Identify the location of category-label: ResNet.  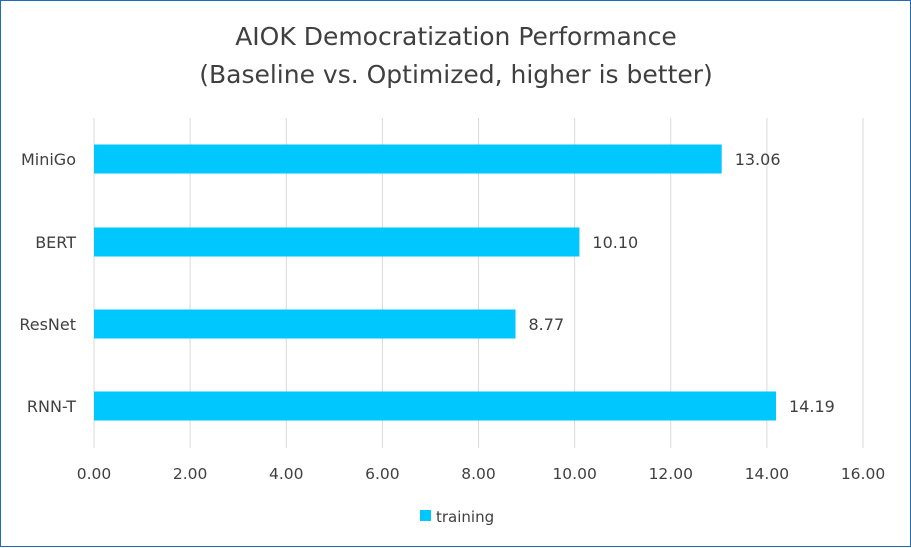
(47, 324).